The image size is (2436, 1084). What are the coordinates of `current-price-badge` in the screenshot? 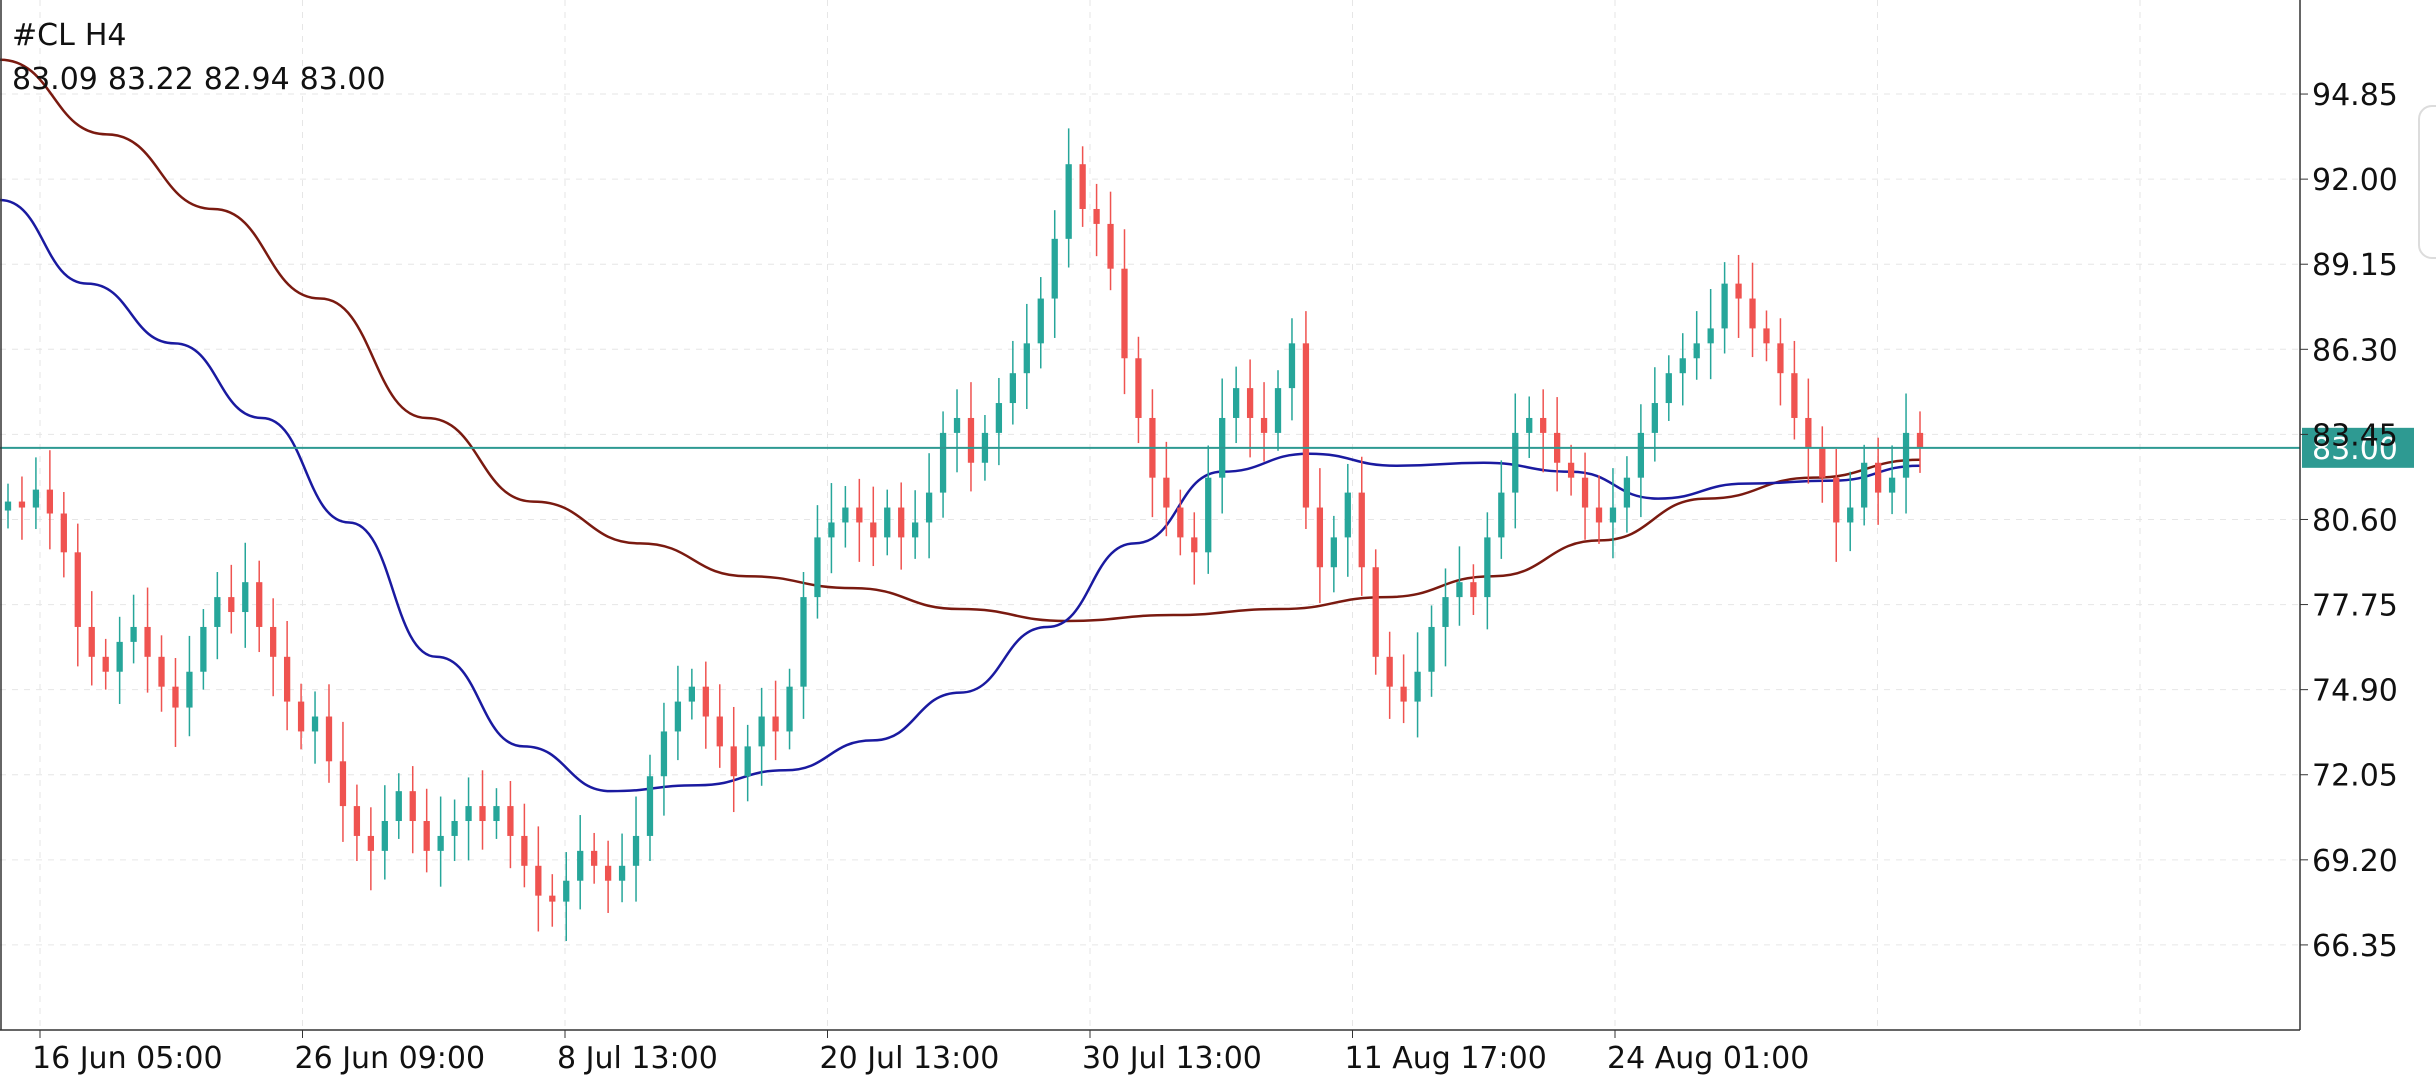 It's located at (2358, 447).